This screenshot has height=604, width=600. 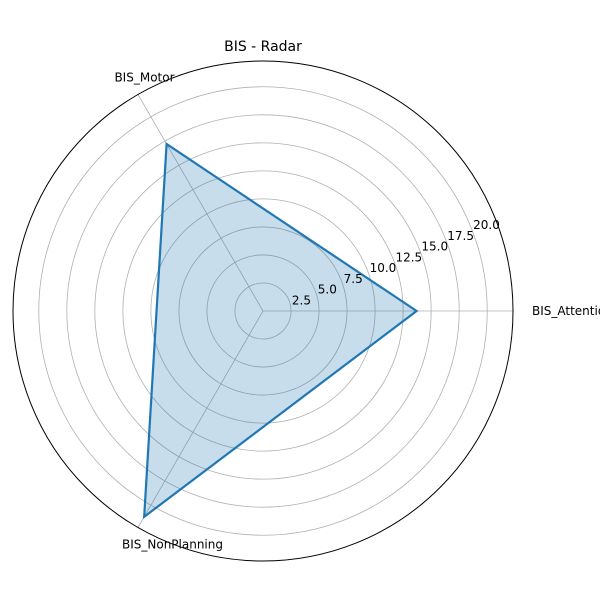 What do you see at coordinates (434, 247) in the screenshot?
I see `radial-tick-label-5: 15.0` at bounding box center [434, 247].